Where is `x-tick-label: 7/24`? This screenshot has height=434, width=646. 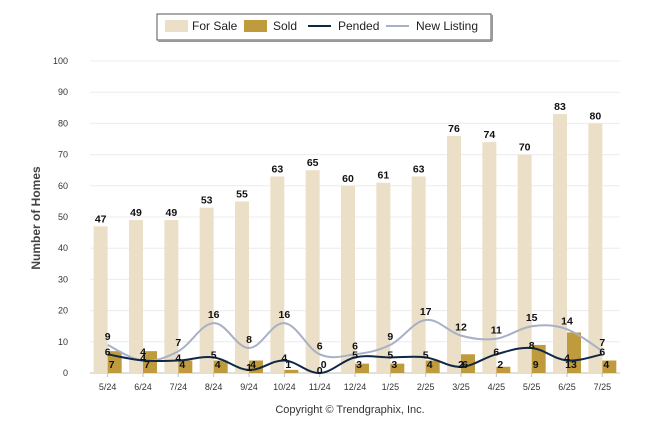 x-tick-label: 7/24 is located at coordinates (179, 387).